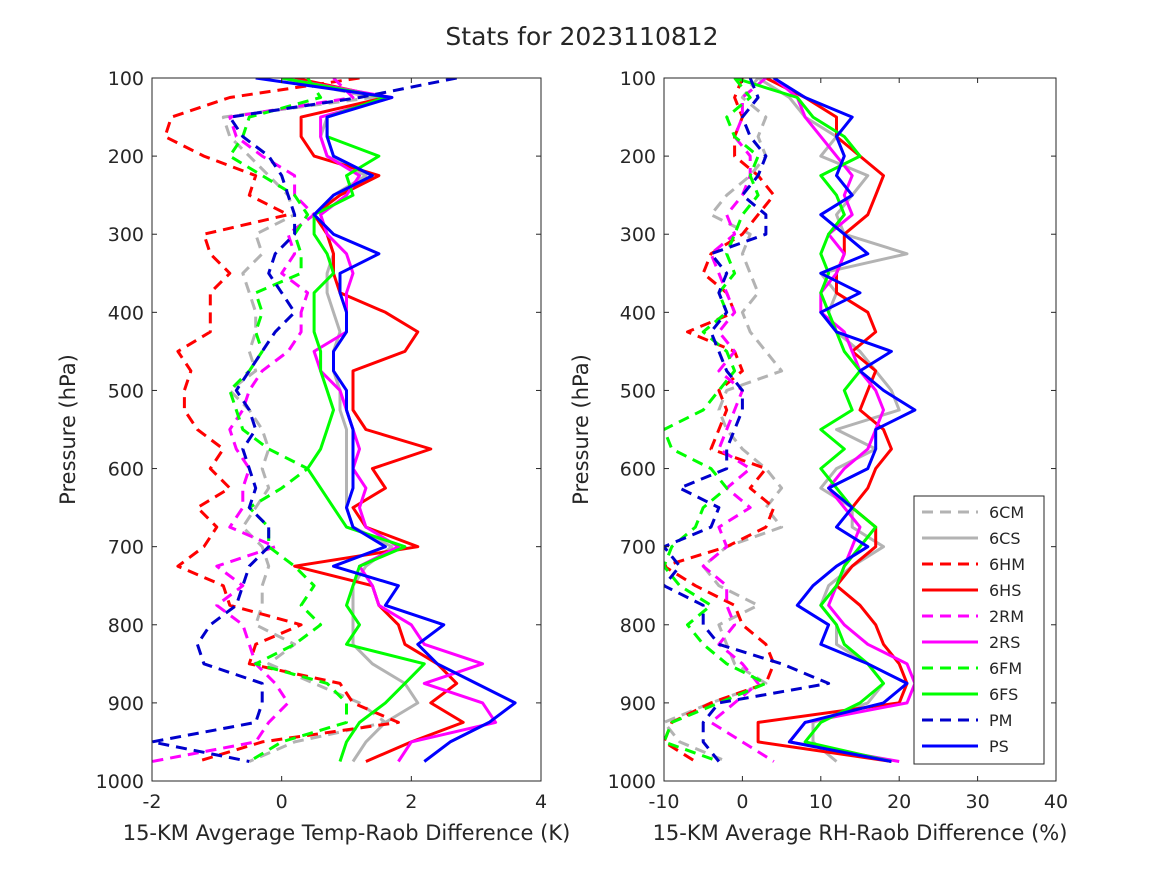 The width and height of the screenshot is (1167, 875). I want to click on x-tick-label: 30, so click(978, 802).